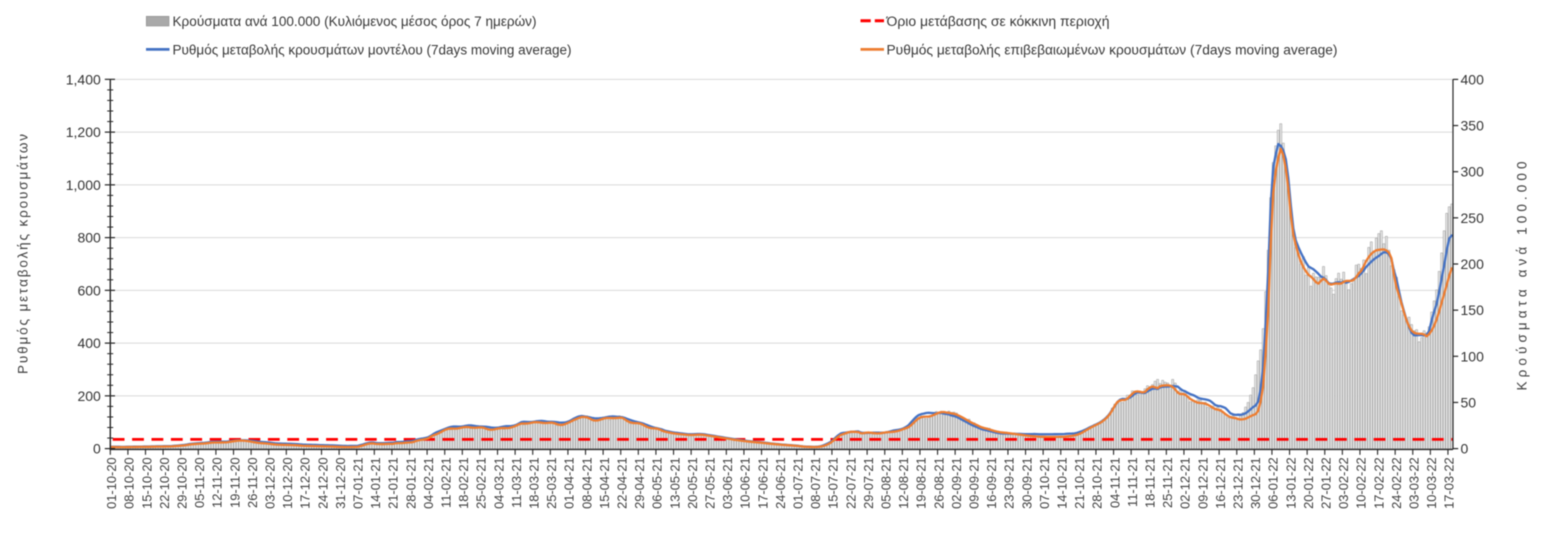  Describe the element at coordinates (1473, 310) in the screenshot. I see `svg-text: 150` at that location.